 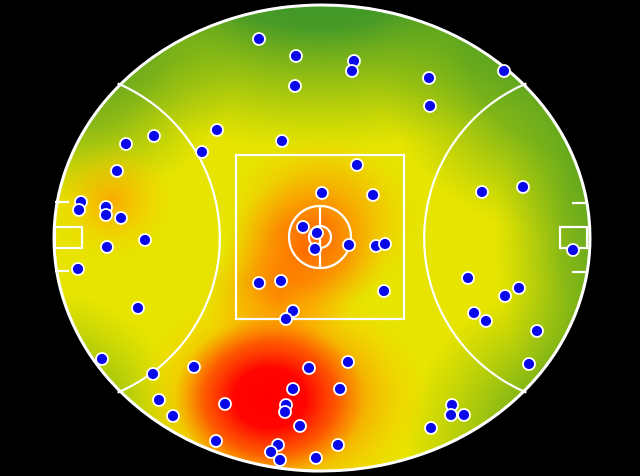 What do you see at coordinates (169, 238) in the screenshot?
I see `fifty-metre-arc-left` at bounding box center [169, 238].